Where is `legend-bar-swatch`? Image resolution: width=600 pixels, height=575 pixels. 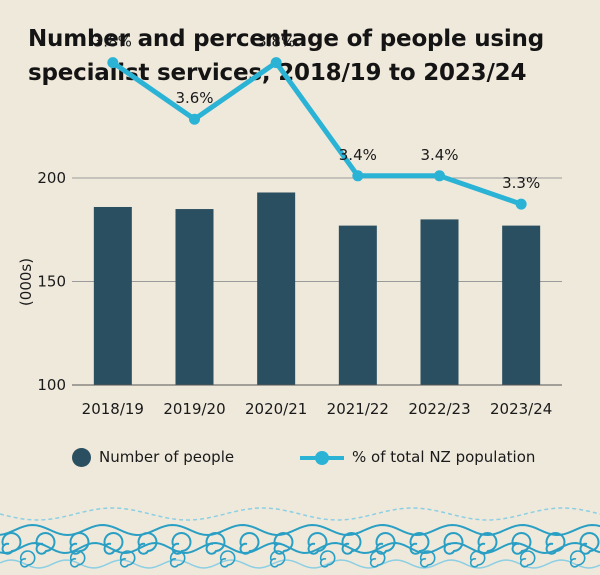
legend-bar-swatch is located at coordinates (81, 457).